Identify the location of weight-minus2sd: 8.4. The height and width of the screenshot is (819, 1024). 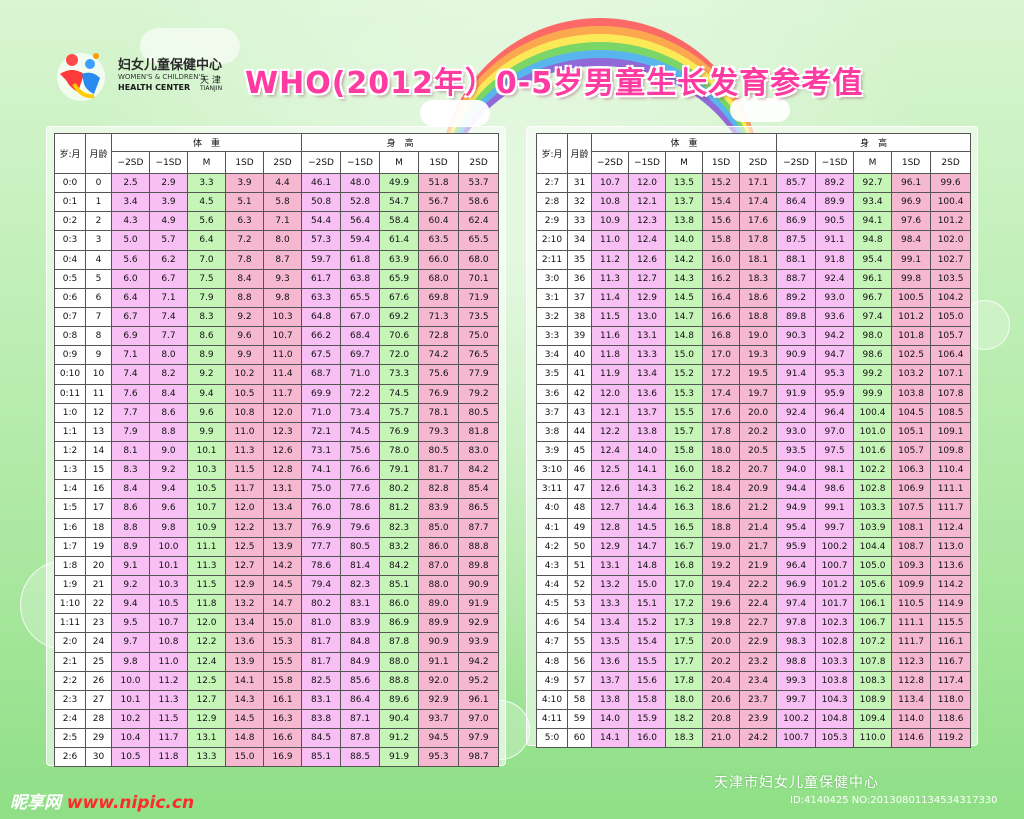
(130, 489).